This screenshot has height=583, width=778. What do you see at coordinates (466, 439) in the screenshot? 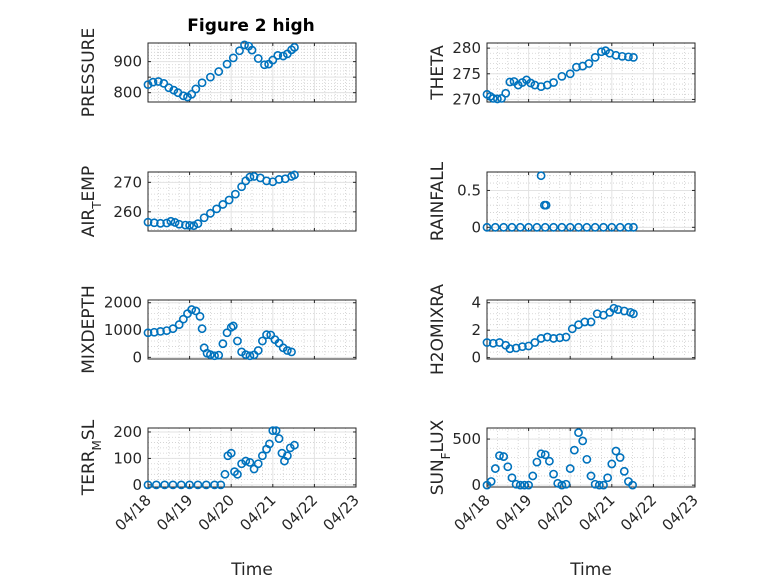
I see `y-tick-label: 500` at bounding box center [466, 439].